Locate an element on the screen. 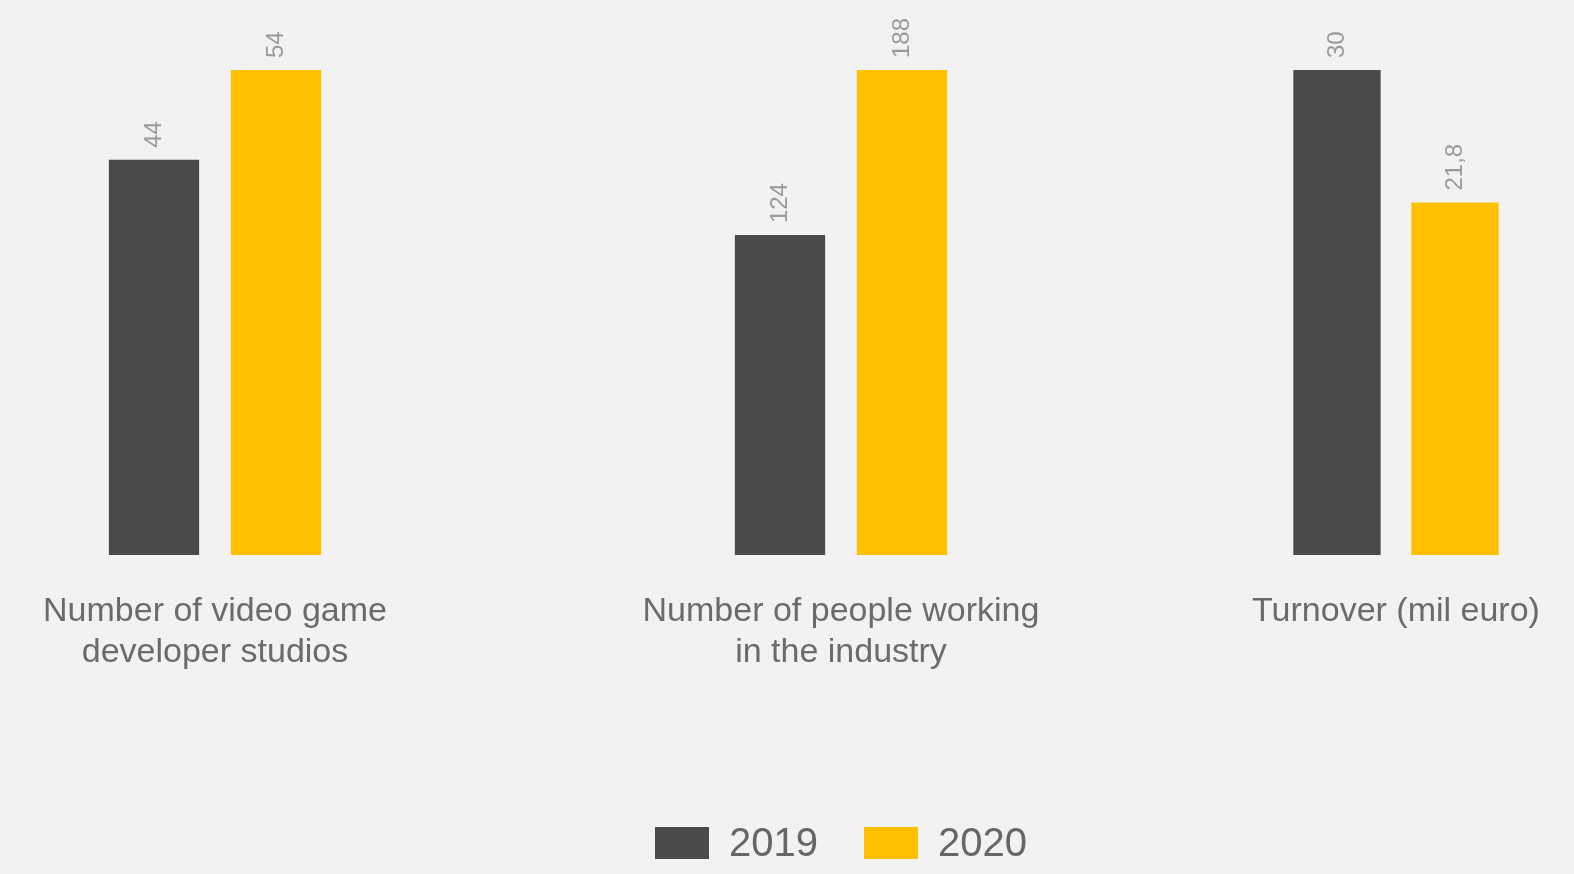 The height and width of the screenshot is (874, 1574). legend-label: 2019 is located at coordinates (773, 842).